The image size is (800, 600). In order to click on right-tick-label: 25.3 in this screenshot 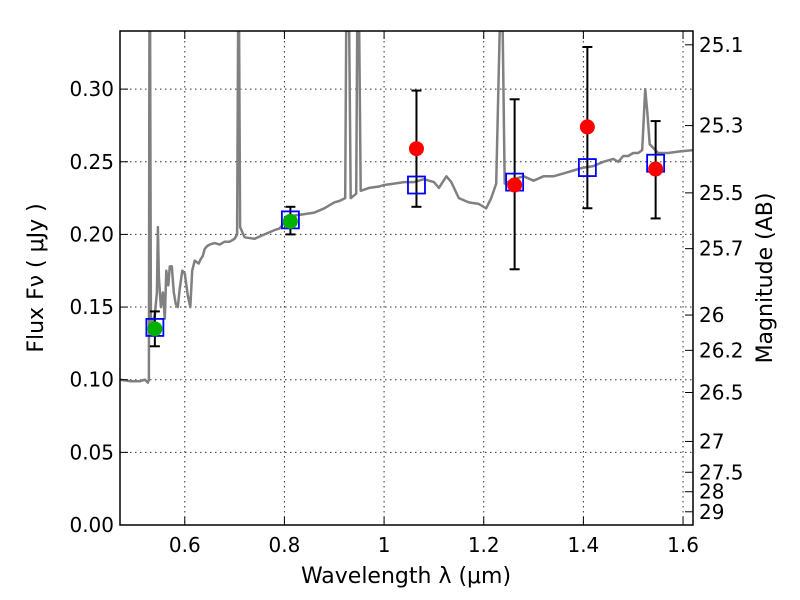, I will do `click(721, 126)`.